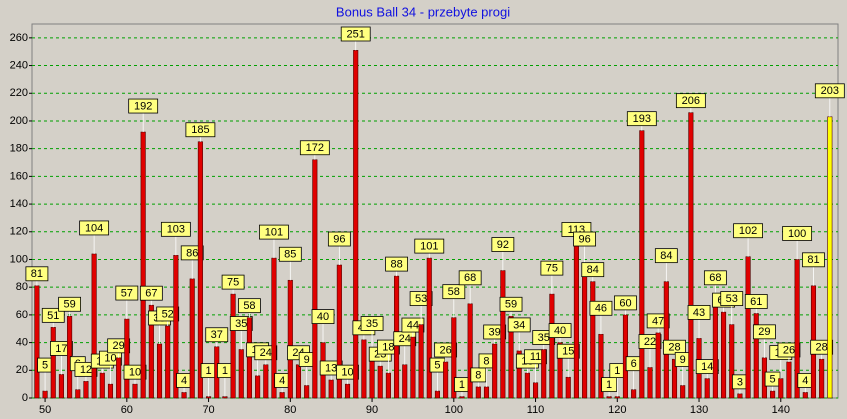 The width and height of the screenshot is (847, 419). Describe the element at coordinates (19, 65) in the screenshot. I see `y-tick-label: 240` at that location.